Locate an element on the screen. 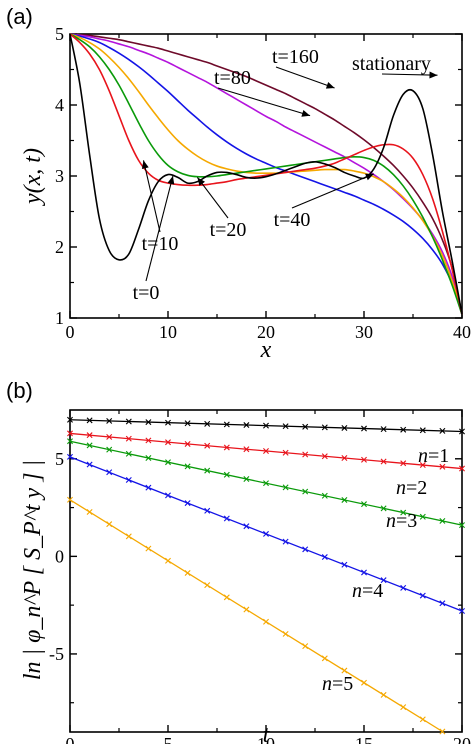 The height and width of the screenshot is (744, 474). panel-a-annotation-label: t=10 is located at coordinates (160, 244).